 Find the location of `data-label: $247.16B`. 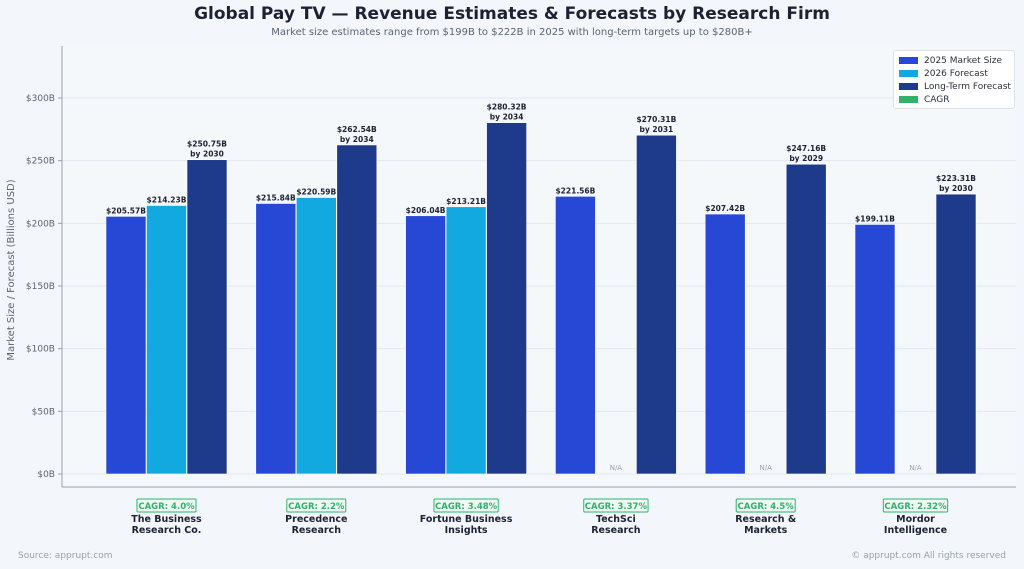

data-label: $247.16B is located at coordinates (806, 148).